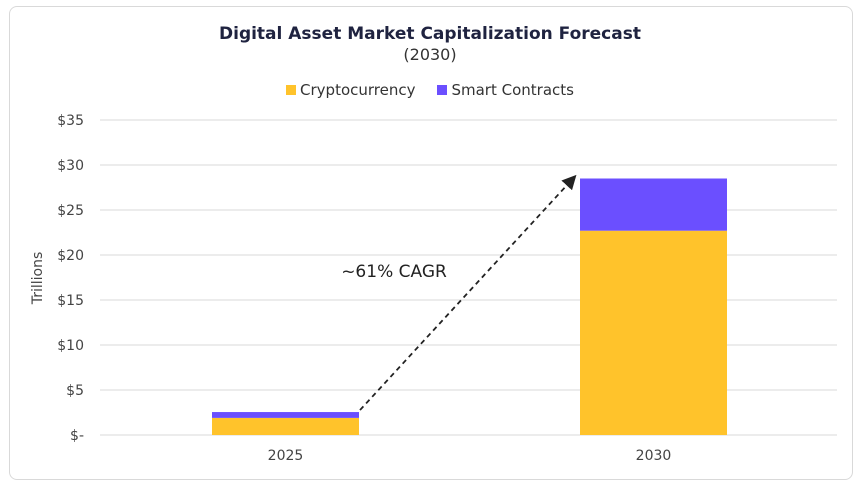 Image resolution: width=860 pixels, height=488 pixels. I want to click on legend-item-smart-contracts: Smart Contracts, so click(505, 90).